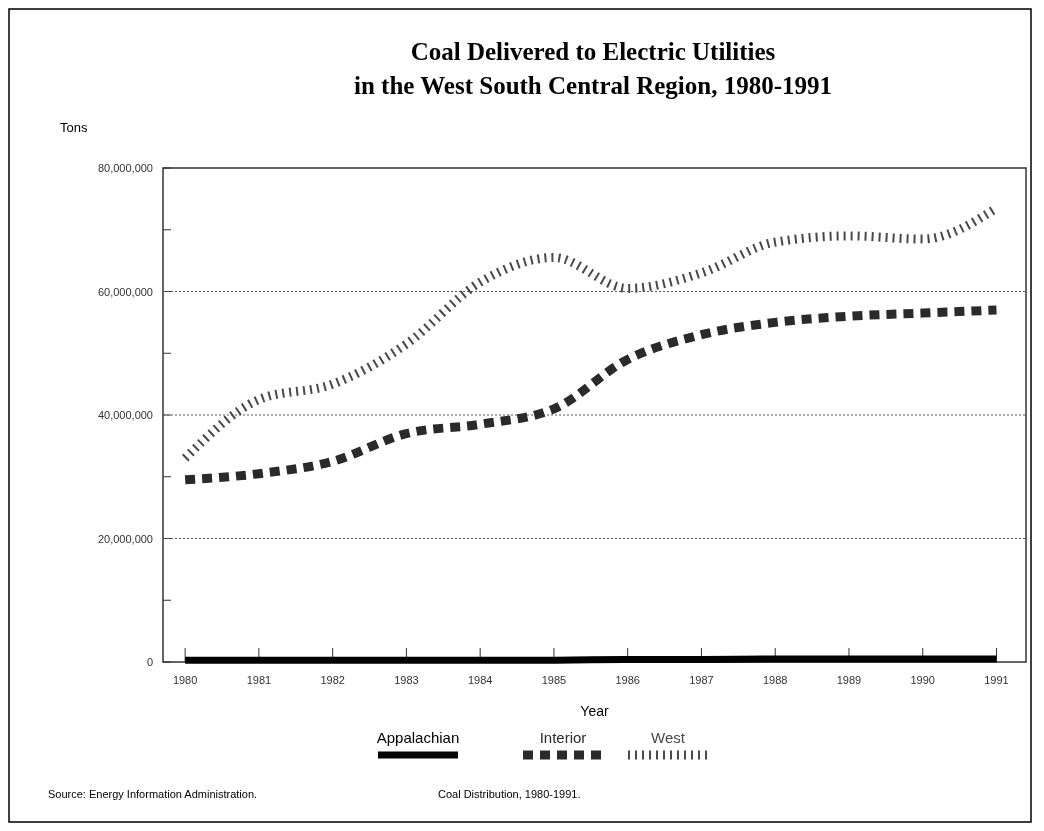  I want to click on source-note: Source: Energy Information Administration., so click(153, 794).